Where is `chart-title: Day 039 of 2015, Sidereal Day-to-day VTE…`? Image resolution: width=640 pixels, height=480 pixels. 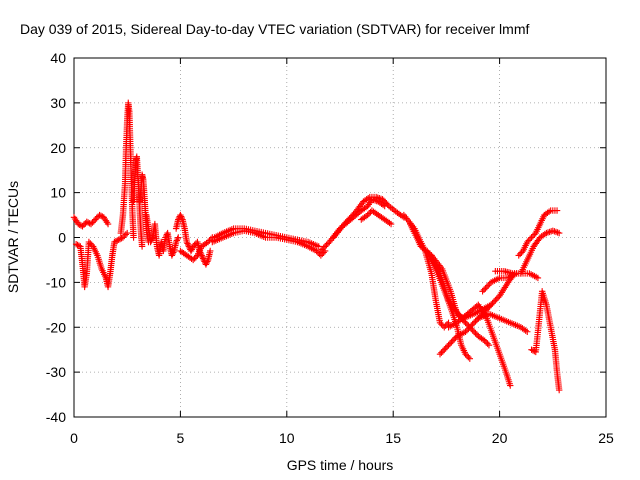 chart-title: Day 039 of 2015, Sidereal Day-to-day VTE… is located at coordinates (274, 29).